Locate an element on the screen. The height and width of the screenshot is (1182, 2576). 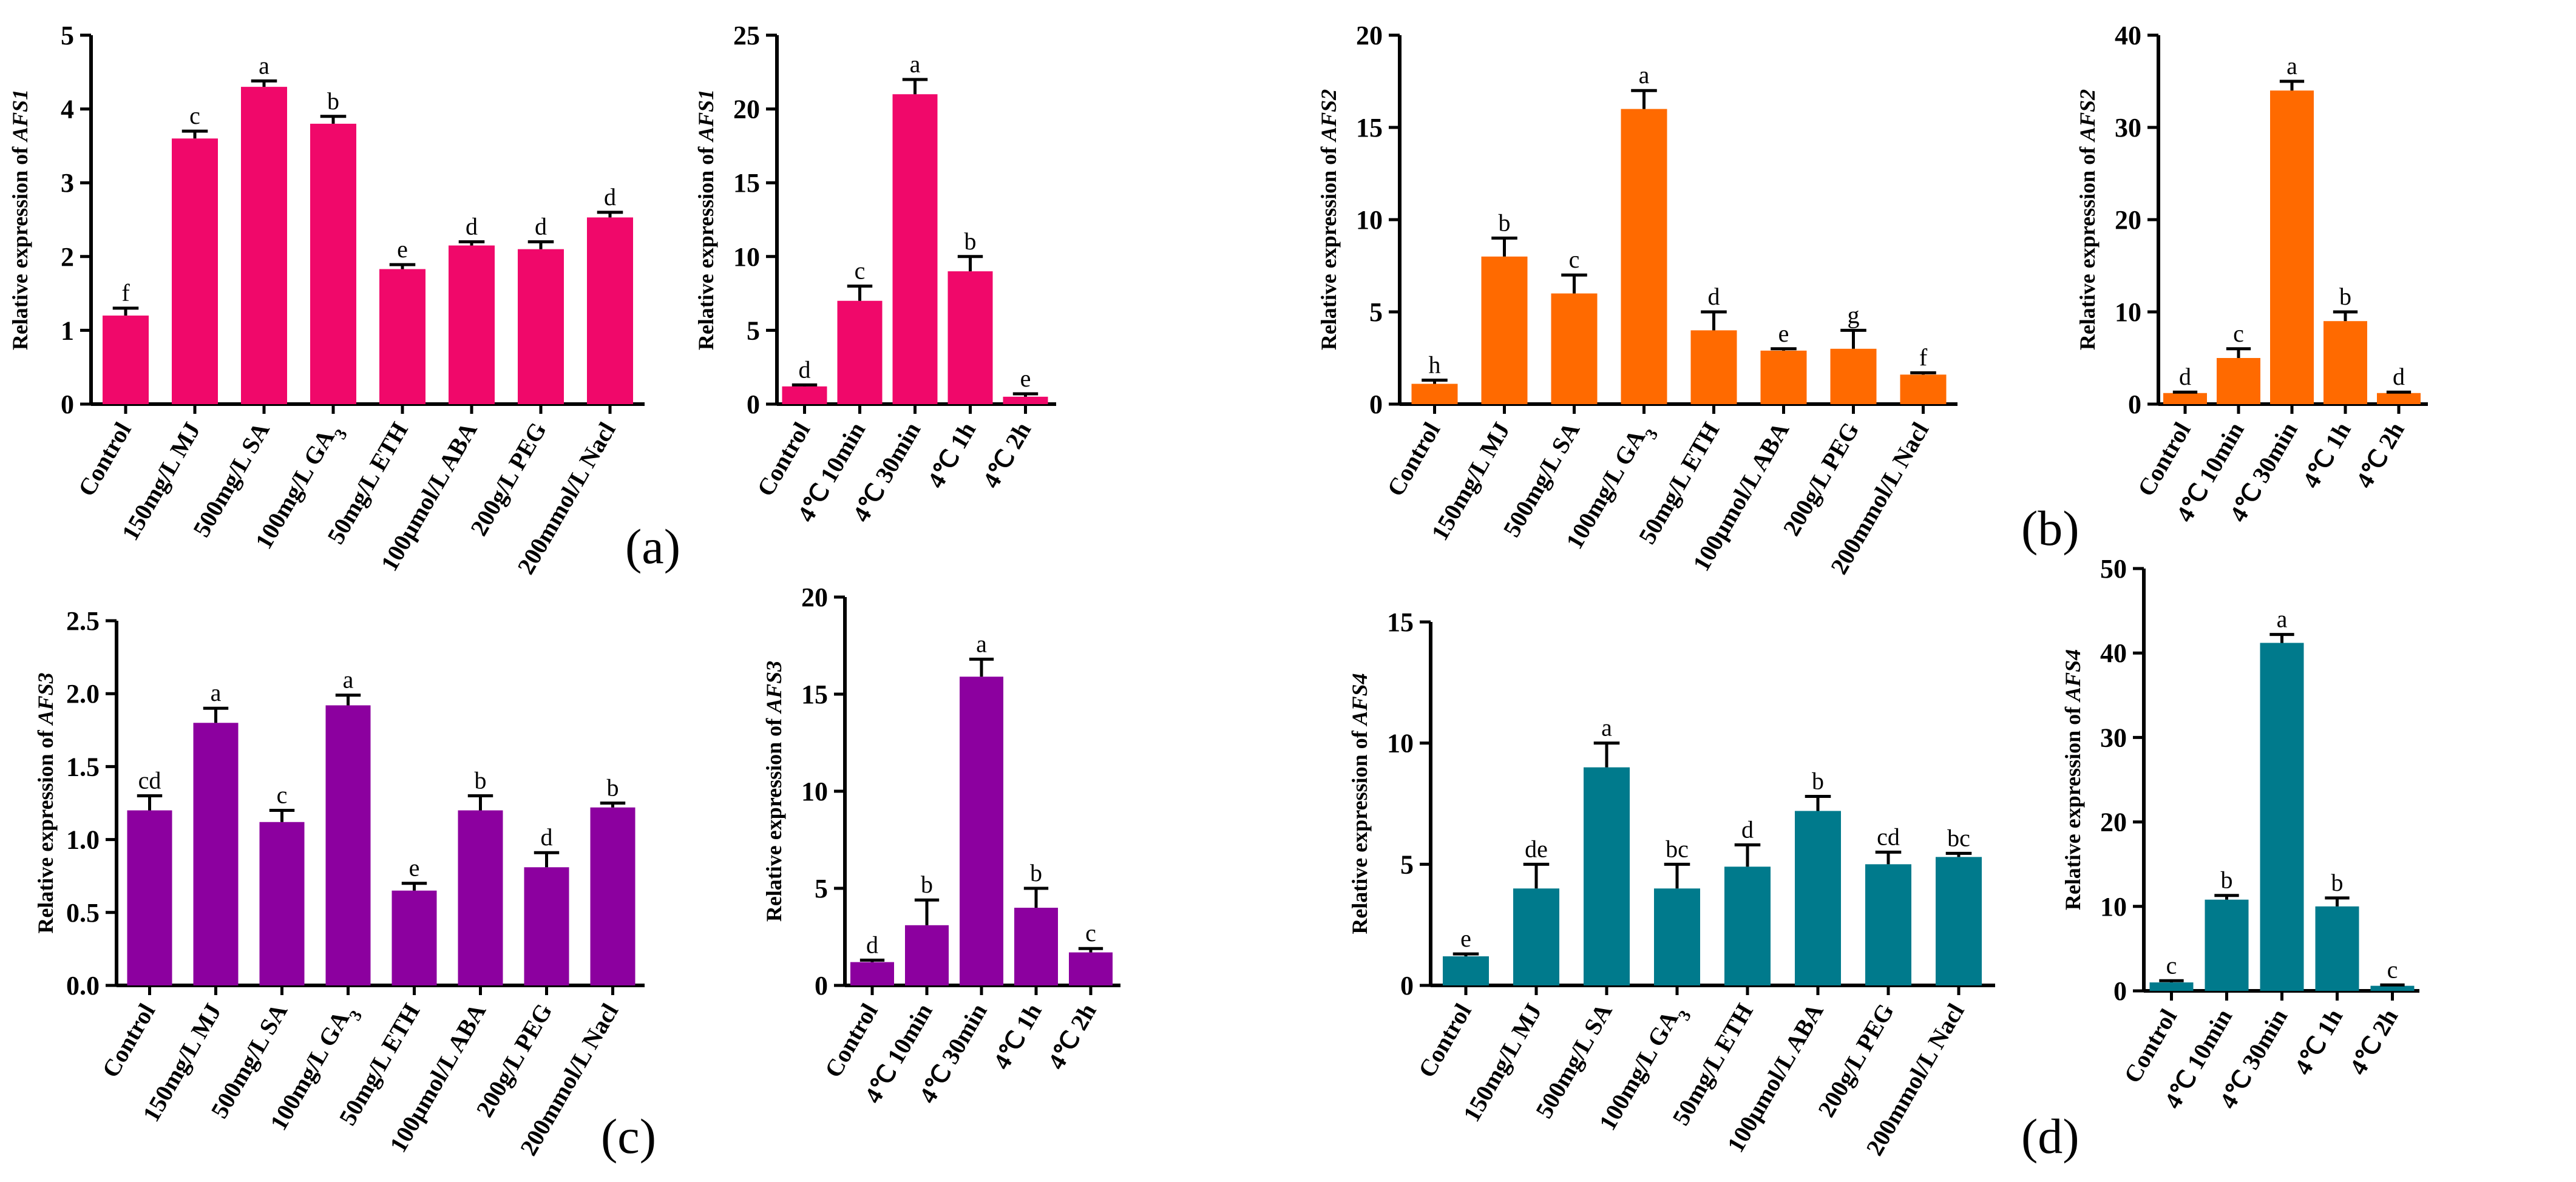
y-tick-label: 1 is located at coordinates (68, 330).